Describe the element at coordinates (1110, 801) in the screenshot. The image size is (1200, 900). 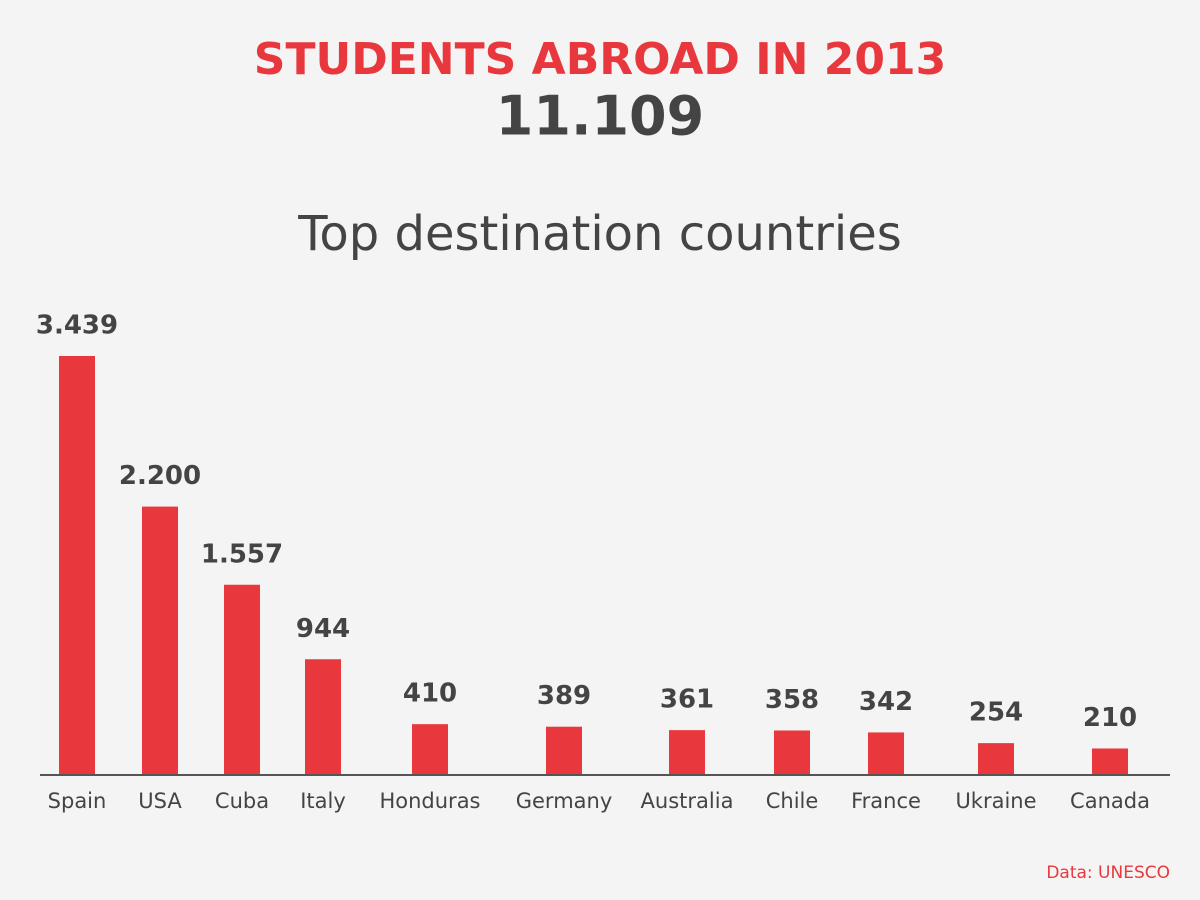
I see `x-tick-label: Canada` at that location.